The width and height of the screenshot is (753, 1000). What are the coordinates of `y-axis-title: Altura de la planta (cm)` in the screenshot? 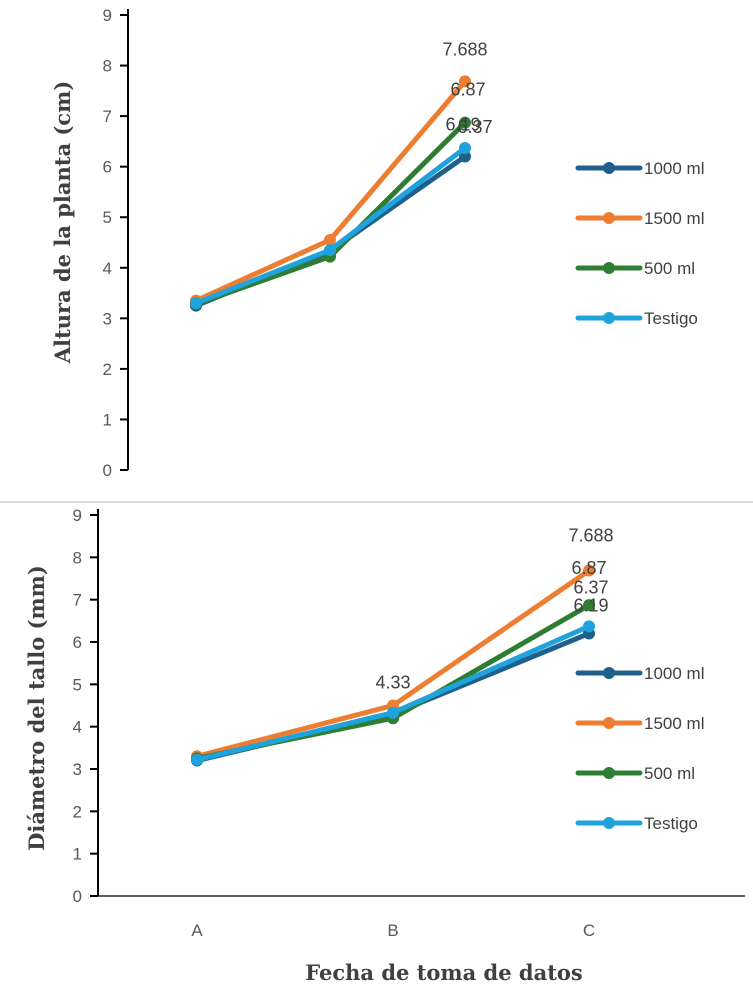 It's located at (62, 223).